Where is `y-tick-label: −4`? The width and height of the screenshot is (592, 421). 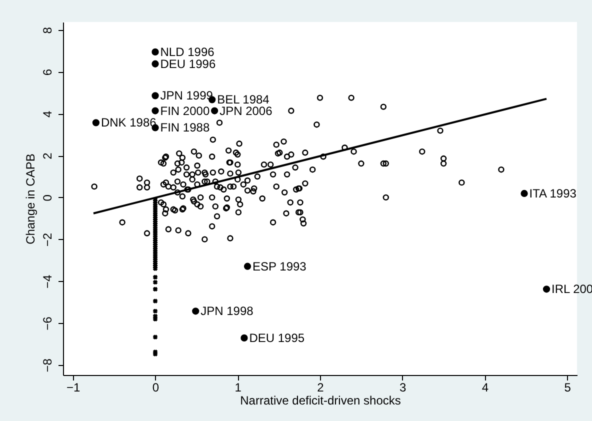 y-tick-label: −4 is located at coordinates (47, 281).